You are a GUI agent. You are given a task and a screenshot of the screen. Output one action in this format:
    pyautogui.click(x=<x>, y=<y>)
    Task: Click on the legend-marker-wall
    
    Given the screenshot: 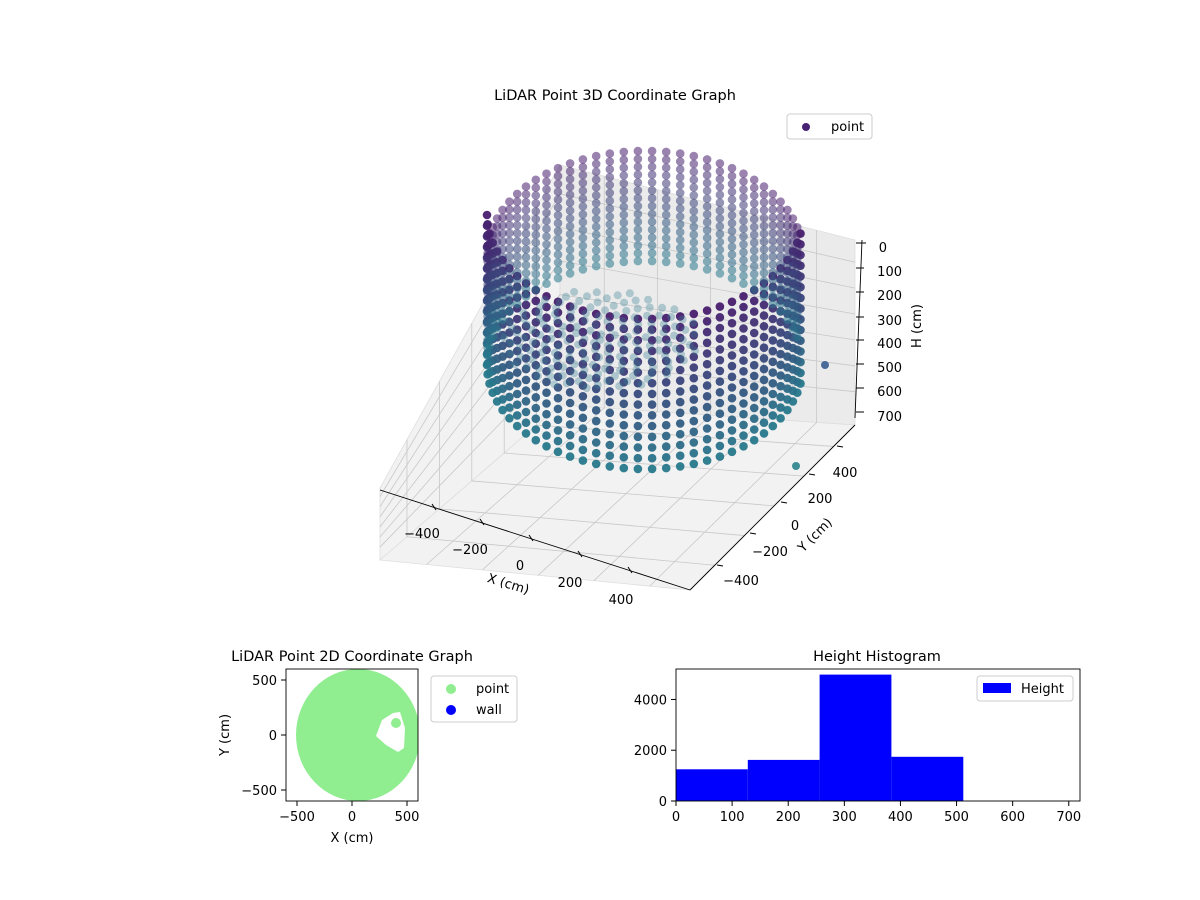 What is the action you would take?
    pyautogui.click(x=451, y=710)
    